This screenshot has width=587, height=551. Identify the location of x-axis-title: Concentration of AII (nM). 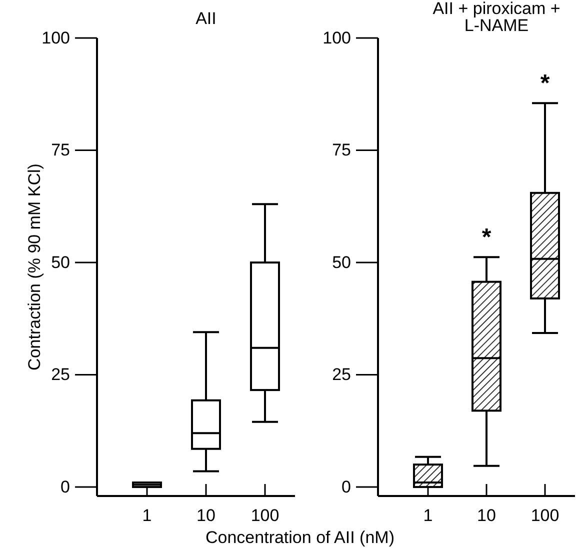
(300, 537).